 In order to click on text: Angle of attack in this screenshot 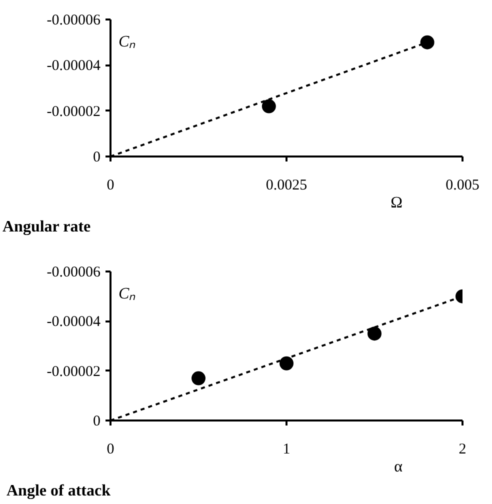, I will do `click(58, 491)`.